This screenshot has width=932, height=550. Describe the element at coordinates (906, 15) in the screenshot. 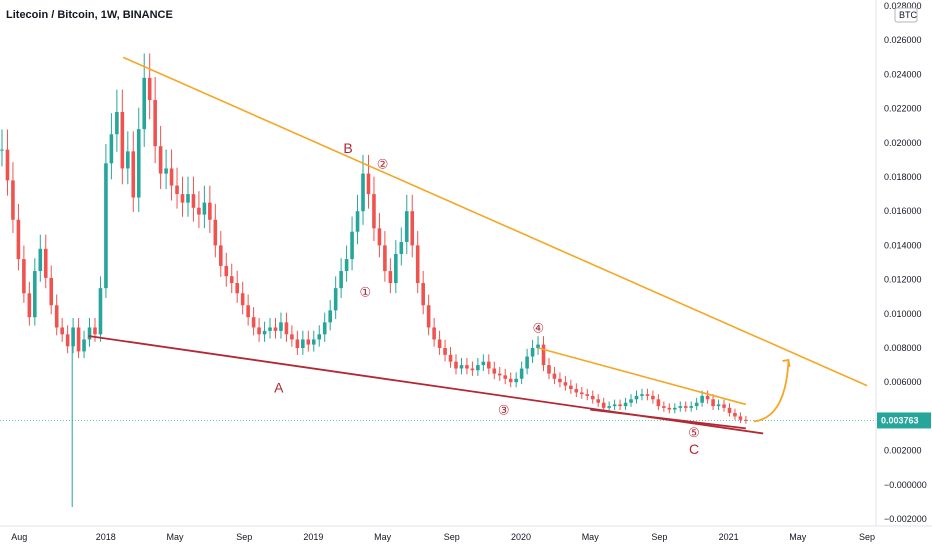

I see `currency-badge` at that location.